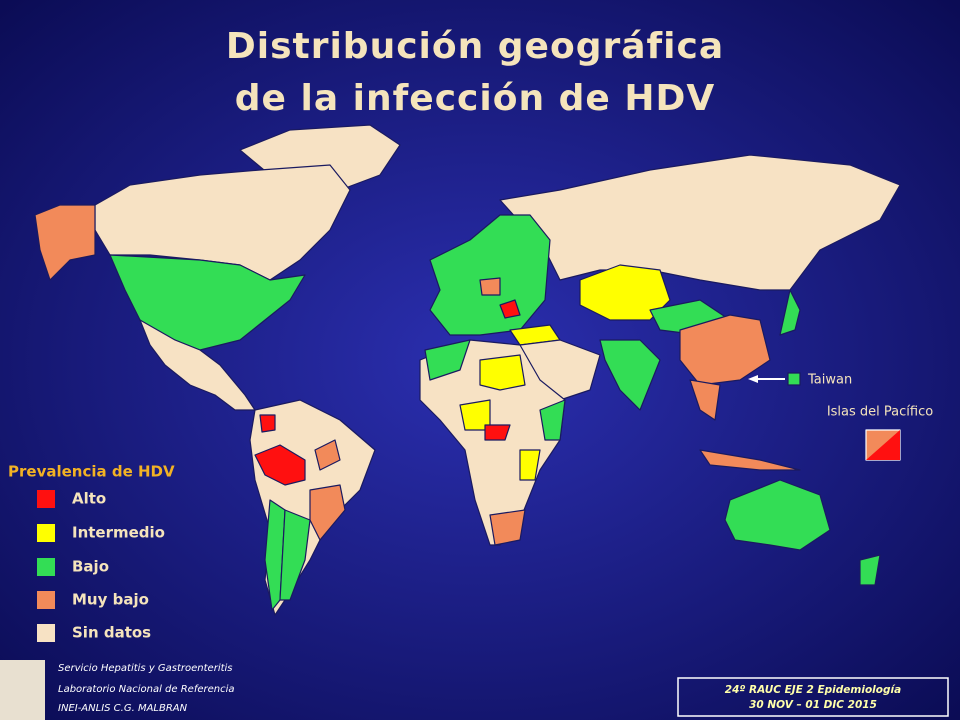 This screenshot has height=720, width=960. Describe the element at coordinates (829, 380) in the screenshot. I see `map-label: Taiwan` at that location.